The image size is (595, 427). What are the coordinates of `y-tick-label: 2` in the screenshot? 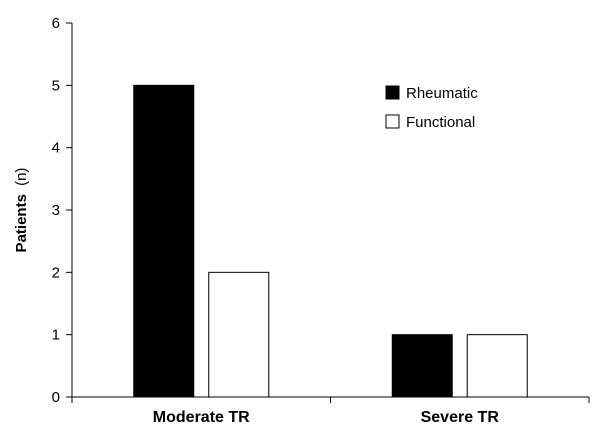 It's located at (56, 272).